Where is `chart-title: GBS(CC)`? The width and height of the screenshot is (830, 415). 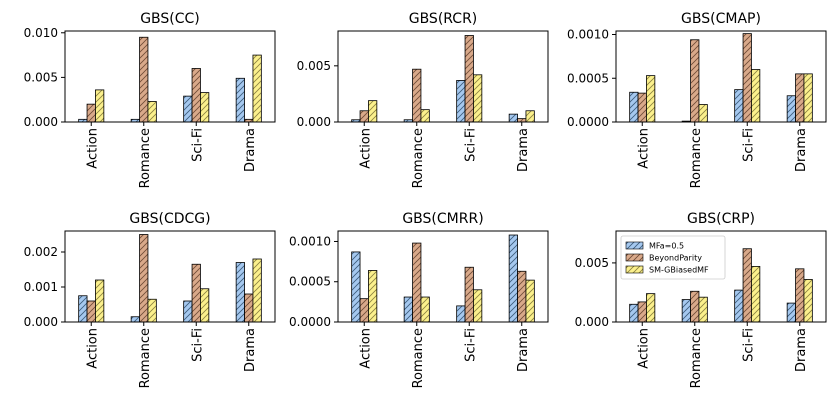 chart-title: GBS(CC) is located at coordinates (170, 19).